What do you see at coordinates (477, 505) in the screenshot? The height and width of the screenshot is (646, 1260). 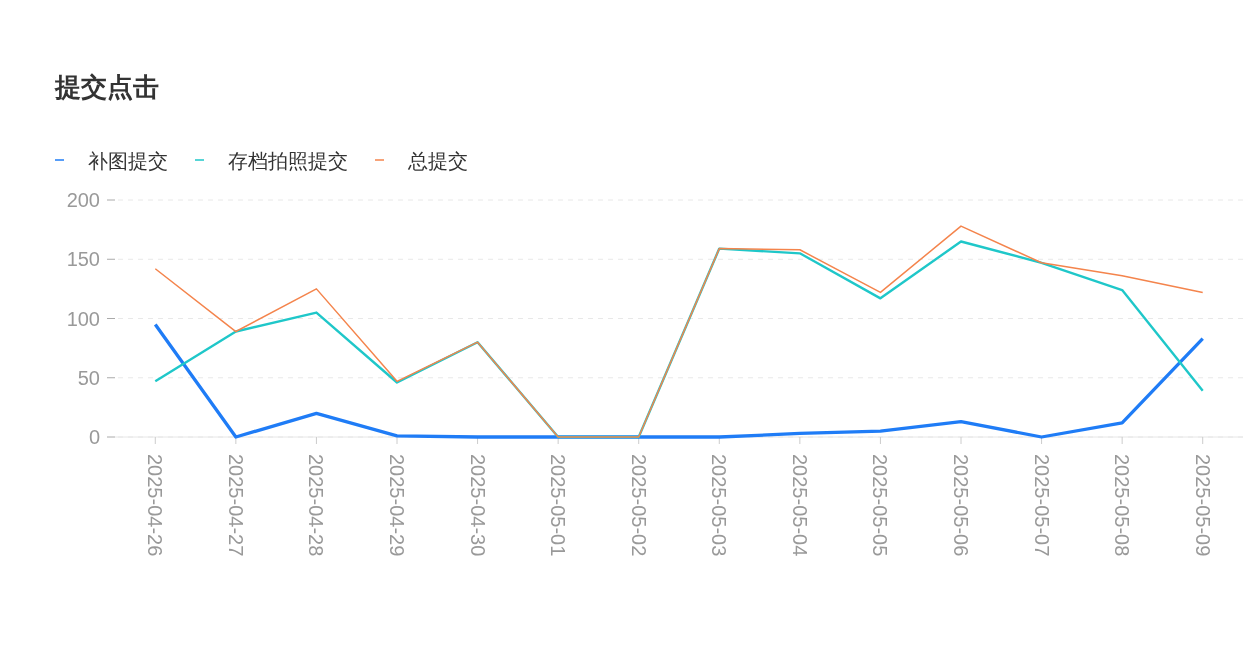 I see `x-tick-label: 2025-04-30` at bounding box center [477, 505].